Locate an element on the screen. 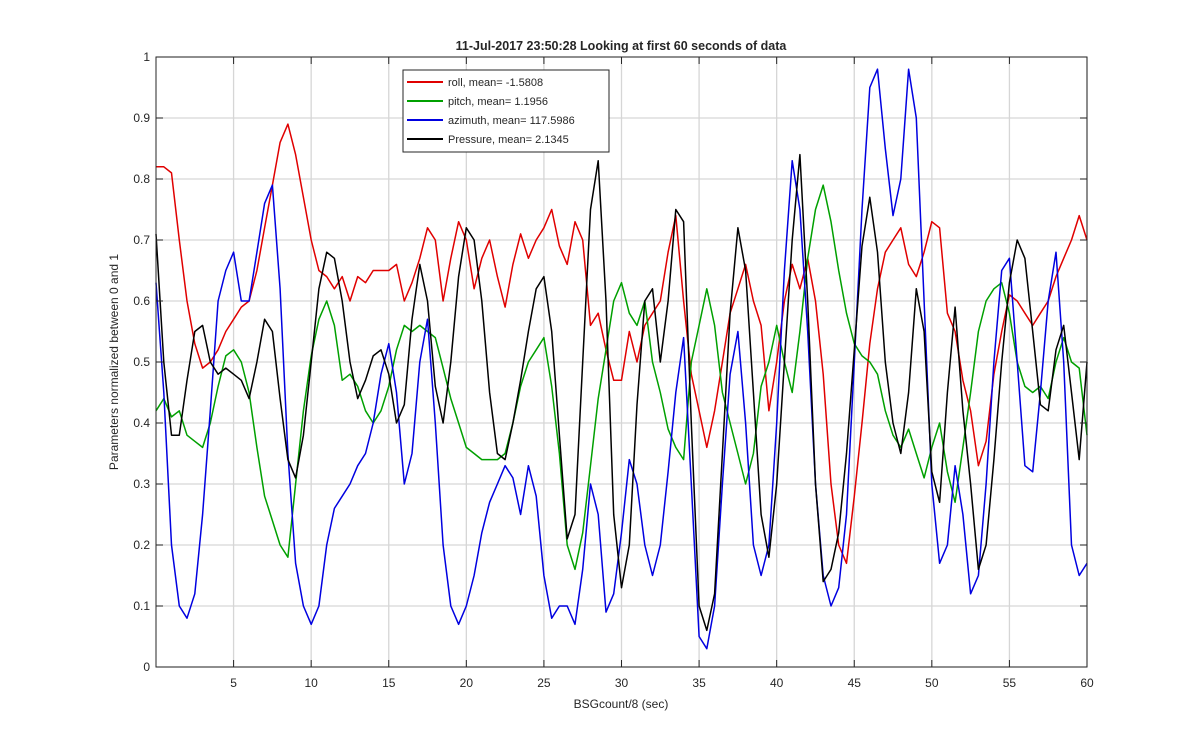 The image size is (1200, 755). x-tick-label: 30 is located at coordinates (622, 683).